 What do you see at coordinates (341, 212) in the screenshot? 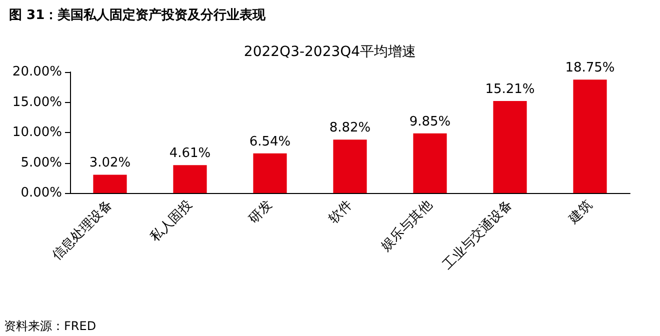
I see `x-tick-label: 软件` at bounding box center [341, 212].